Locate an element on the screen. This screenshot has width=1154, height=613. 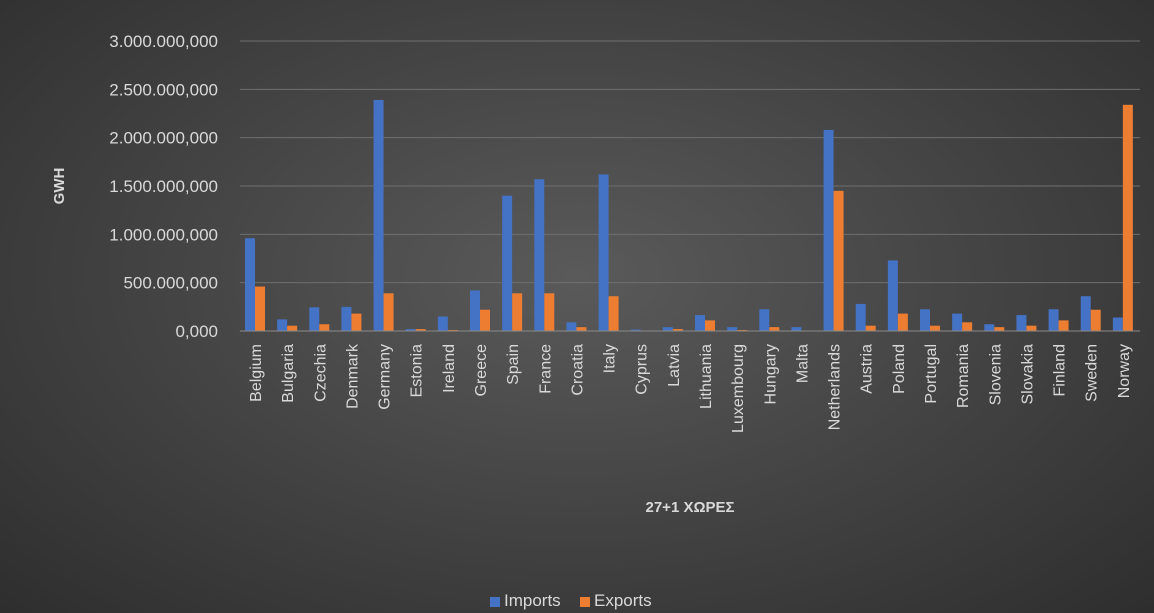
bar-exports-czechia is located at coordinates (324, 327).